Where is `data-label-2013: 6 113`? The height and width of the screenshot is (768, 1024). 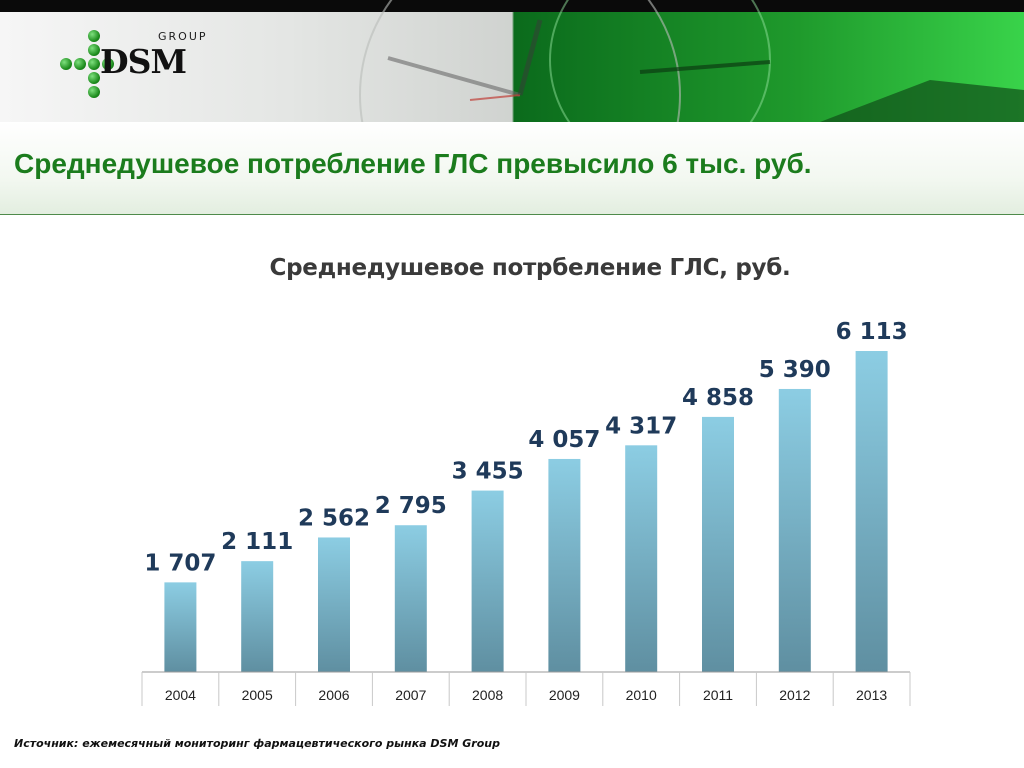 data-label-2013: 6 113 is located at coordinates (872, 332).